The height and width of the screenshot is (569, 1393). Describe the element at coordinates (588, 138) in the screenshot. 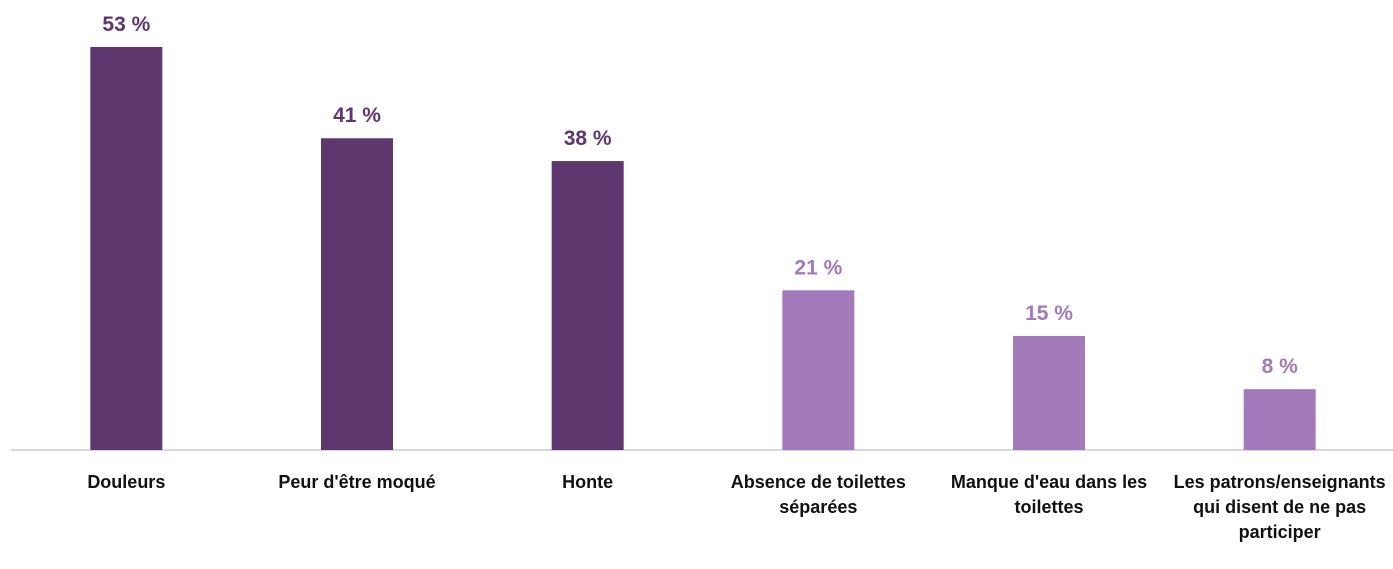

I see `value-label: 38 %` at that location.